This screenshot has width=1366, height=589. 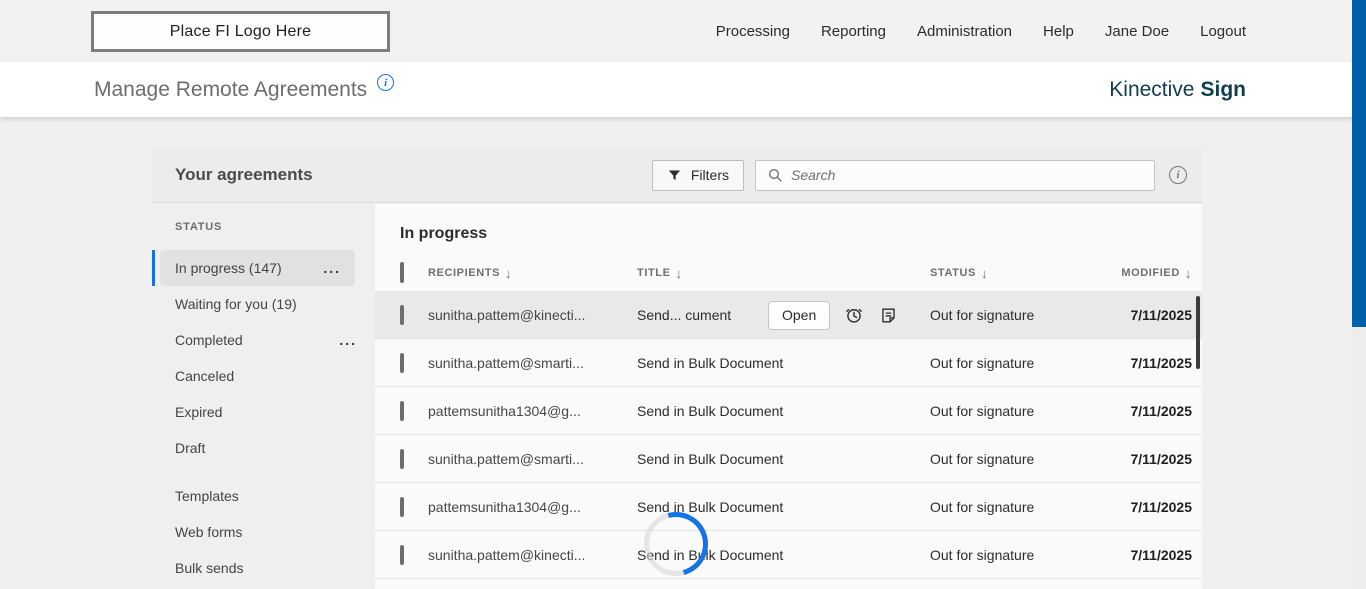 I want to click on spinner-track, so click(x=676, y=544).